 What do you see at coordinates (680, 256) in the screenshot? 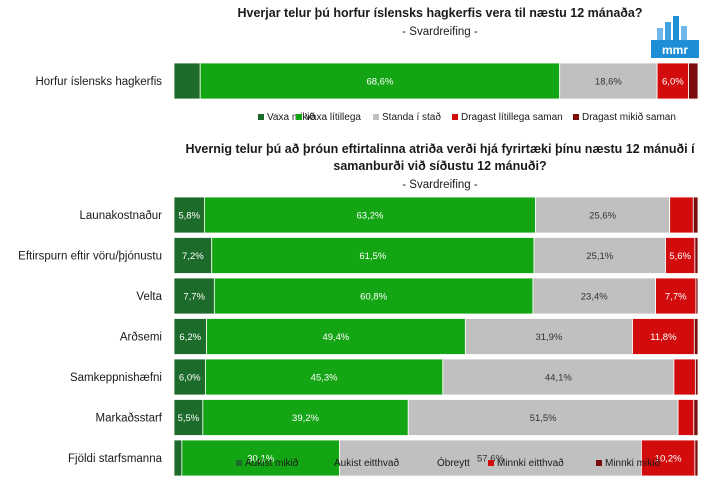
I see `value-label: 5,6%` at bounding box center [680, 256].